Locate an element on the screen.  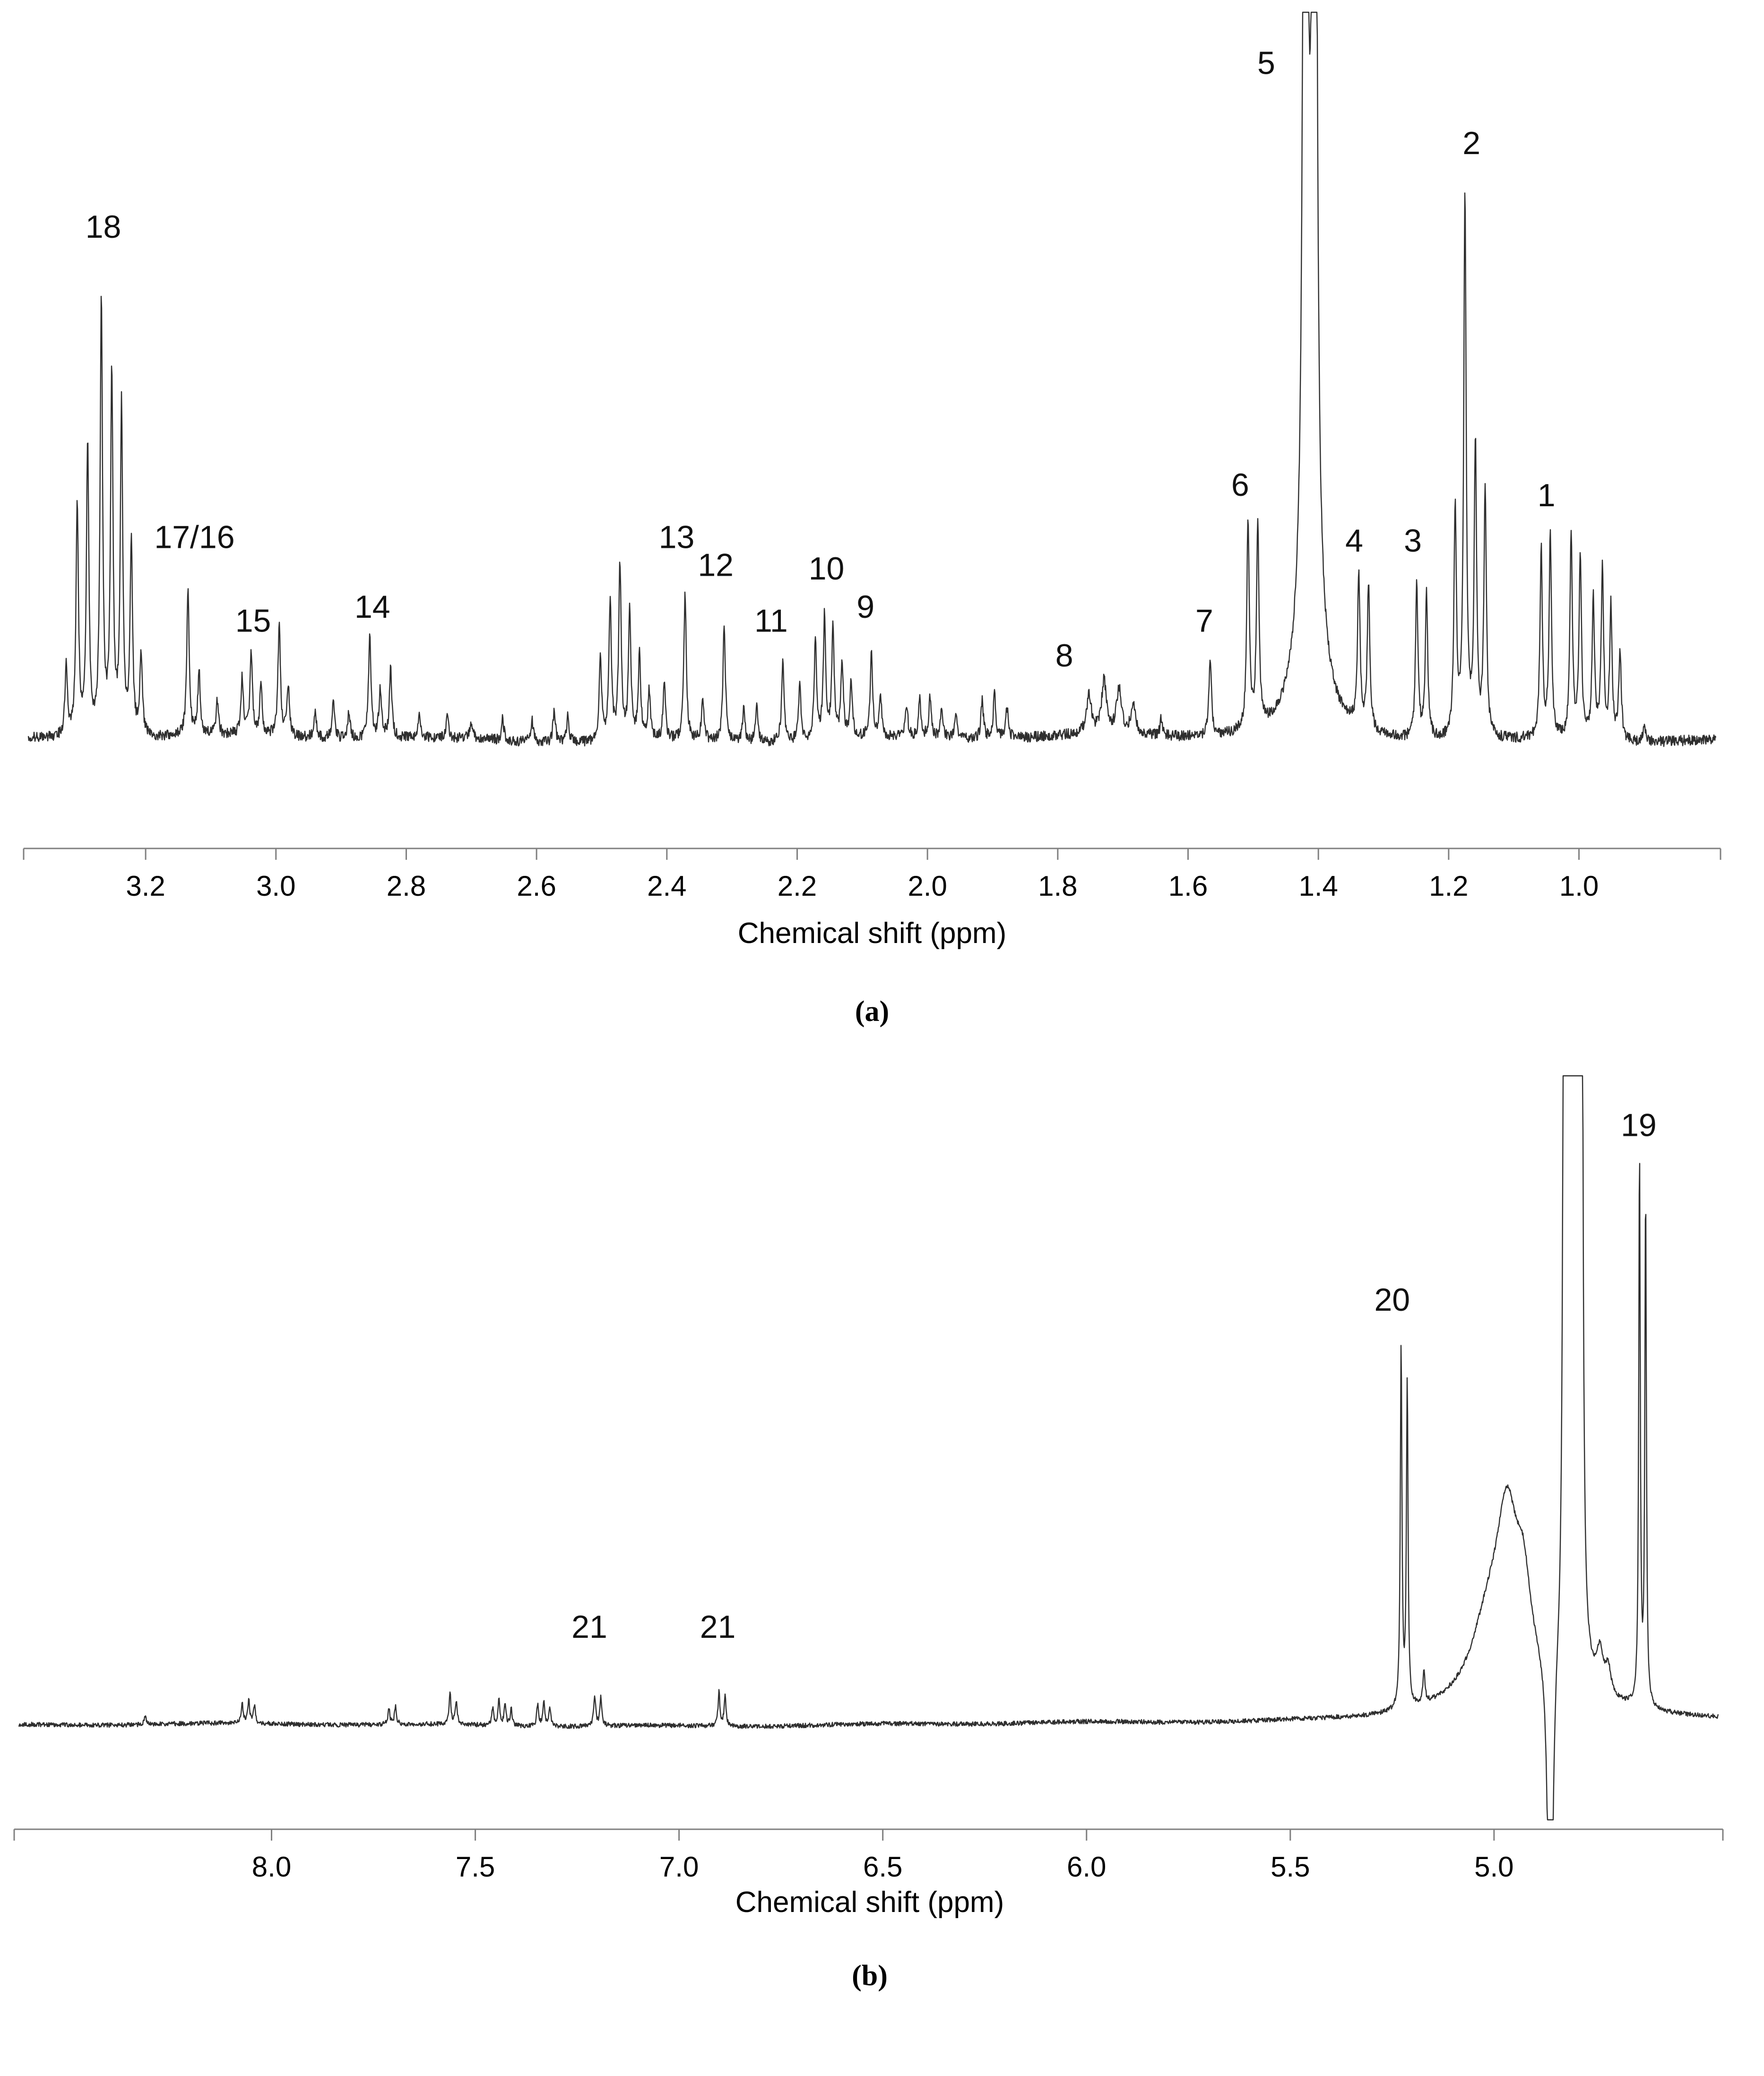
x-tick-label: 2.2 is located at coordinates (797, 886).